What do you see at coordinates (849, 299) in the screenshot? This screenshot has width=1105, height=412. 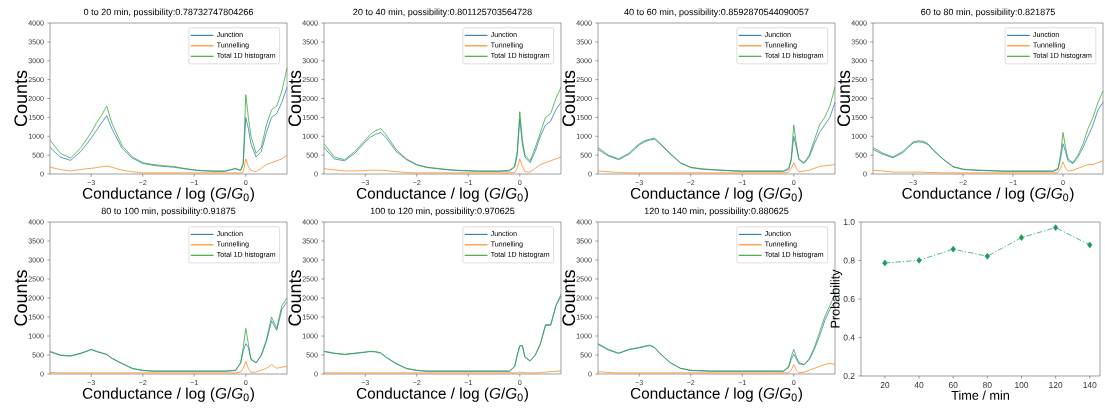 I see `y-tick-label: 0.6` at bounding box center [849, 299].